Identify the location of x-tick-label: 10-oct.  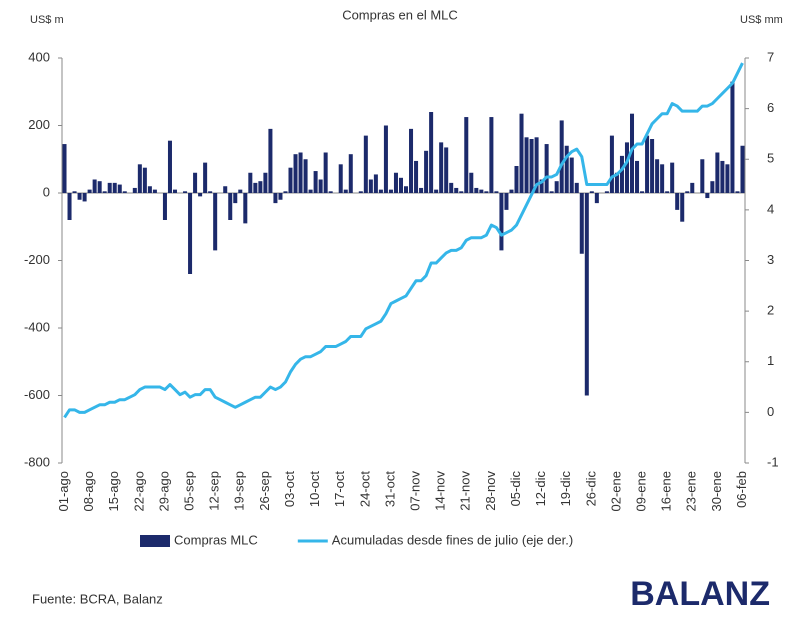
(314, 489).